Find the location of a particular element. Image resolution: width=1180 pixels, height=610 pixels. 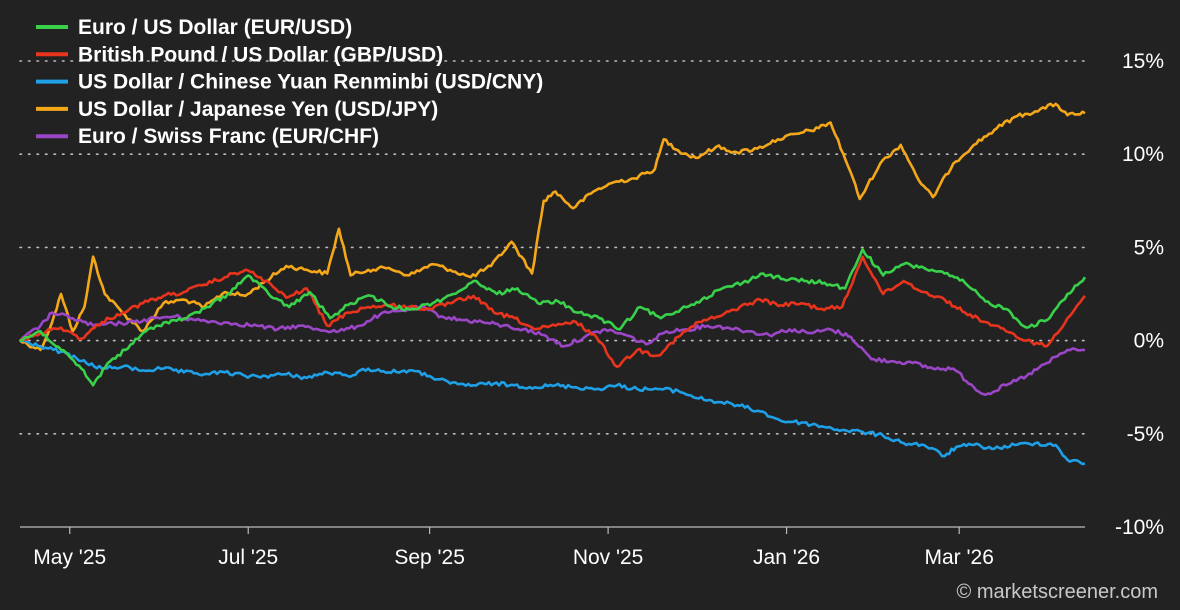

y-tick-label: 15% is located at coordinates (1143, 61).